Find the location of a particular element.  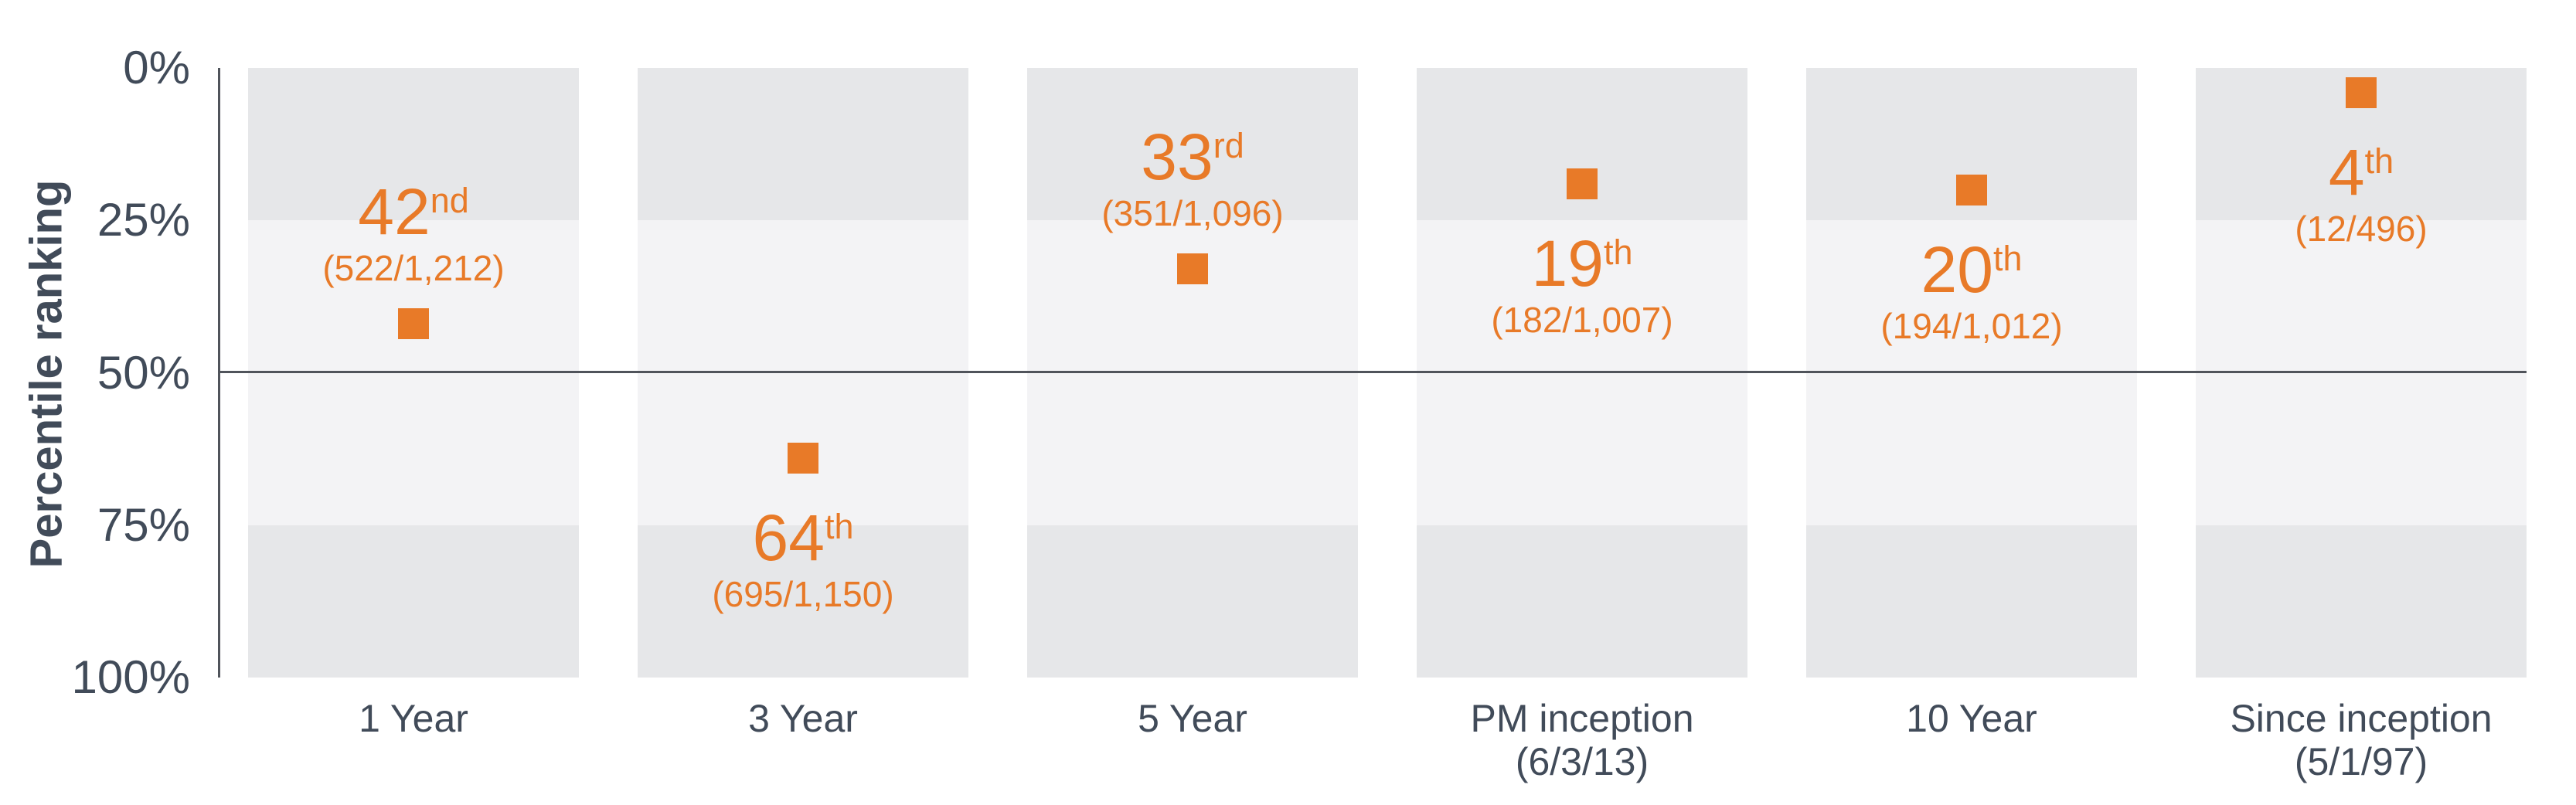

rank-ordinal-suffix: rd is located at coordinates (1228, 146).